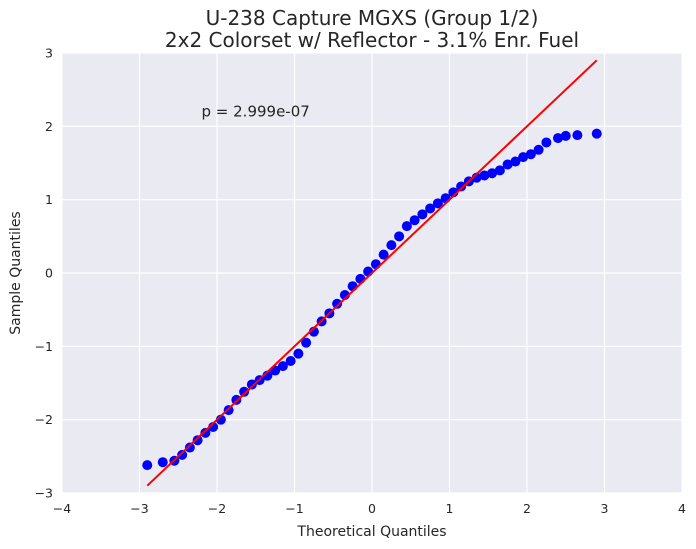 This screenshot has width=696, height=549. What do you see at coordinates (44, 346) in the screenshot?
I see `y-tick-label: −1` at bounding box center [44, 346].